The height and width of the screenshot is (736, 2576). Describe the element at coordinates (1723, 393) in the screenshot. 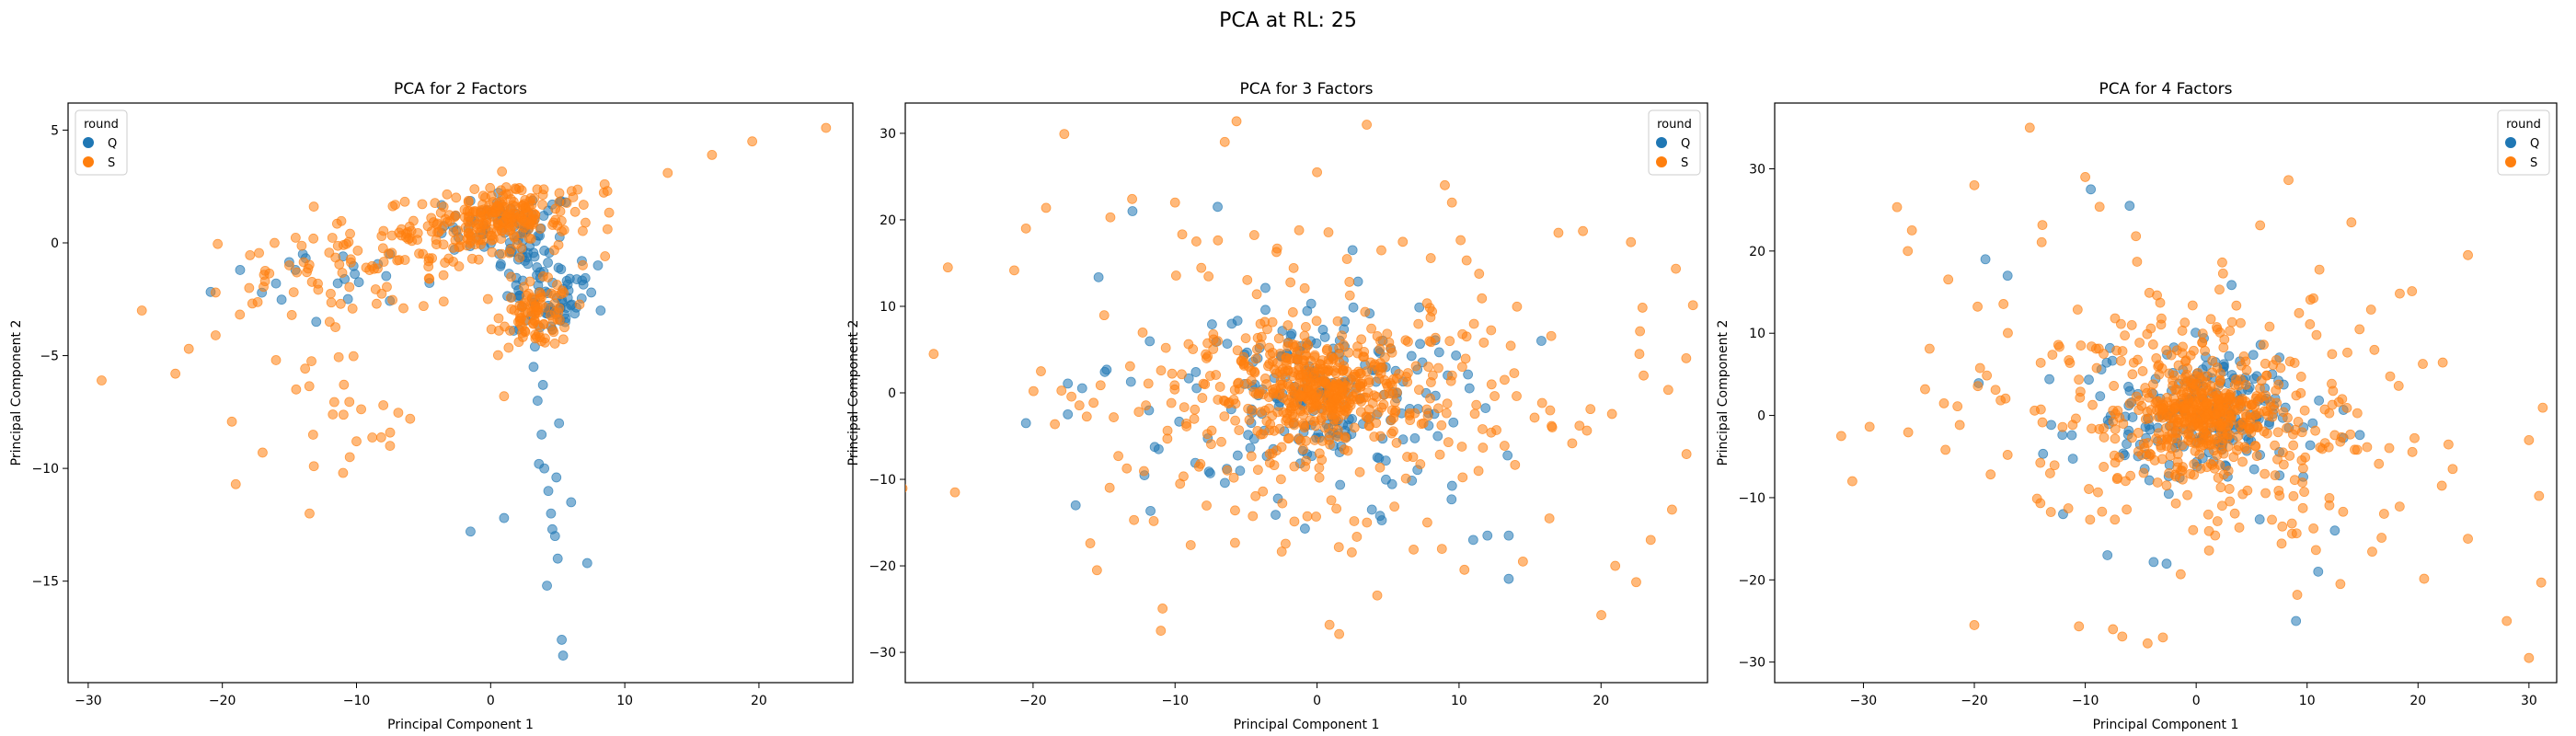

I see `y-axis-label: Principal Component 2` at that location.